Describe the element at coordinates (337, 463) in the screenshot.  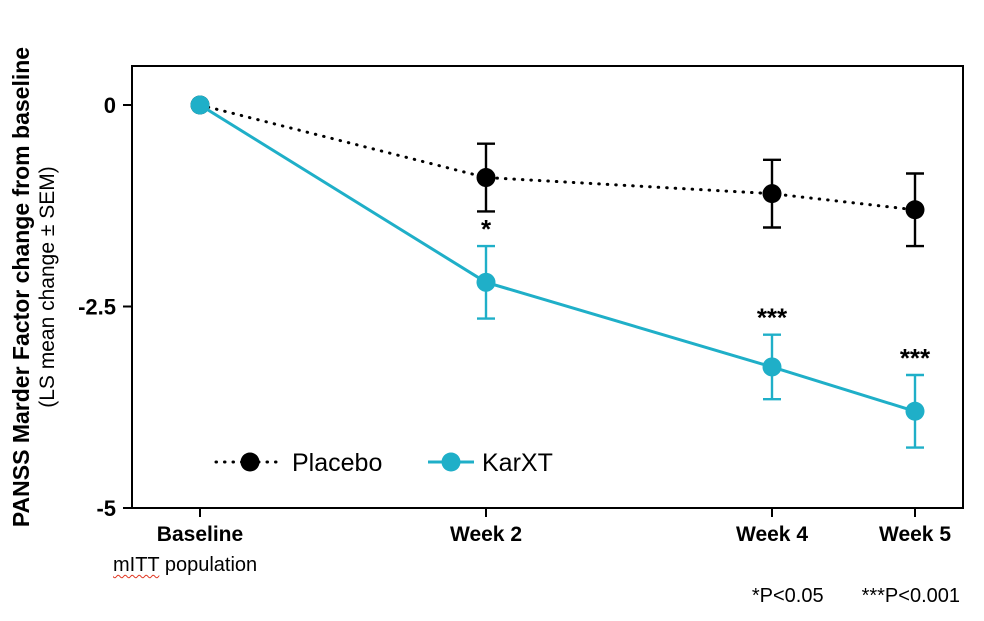
I see `legend-label-placebo: Placebo` at that location.